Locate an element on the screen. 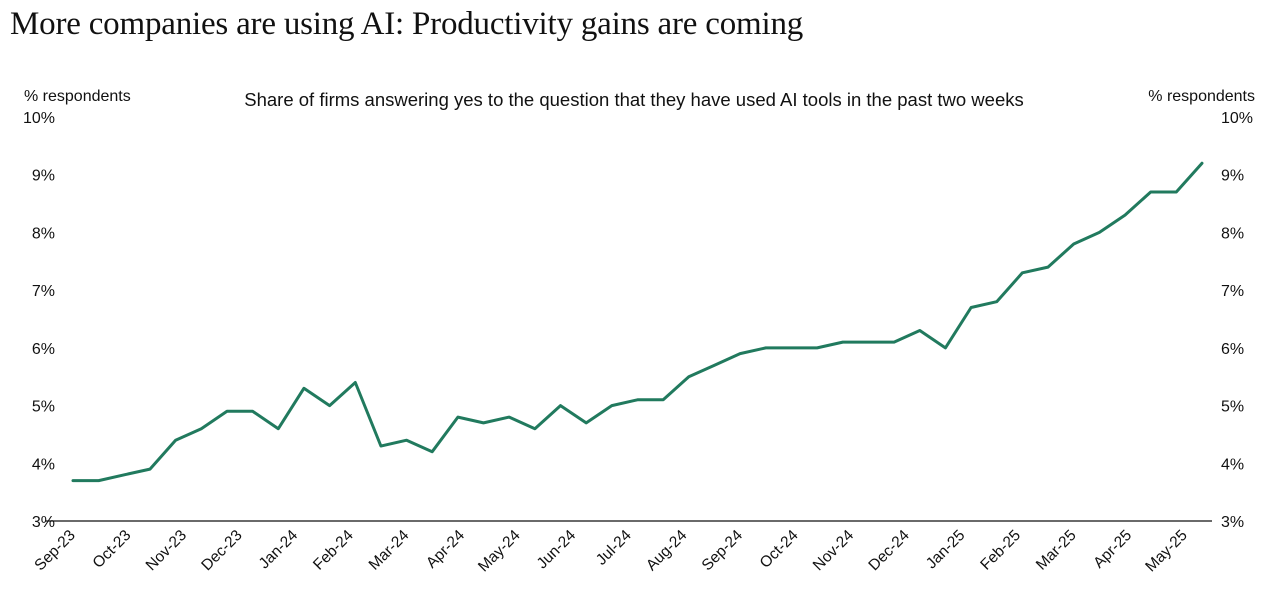 The height and width of the screenshot is (606, 1266). x-tick-label: Jul-24 is located at coordinates (614, 548).